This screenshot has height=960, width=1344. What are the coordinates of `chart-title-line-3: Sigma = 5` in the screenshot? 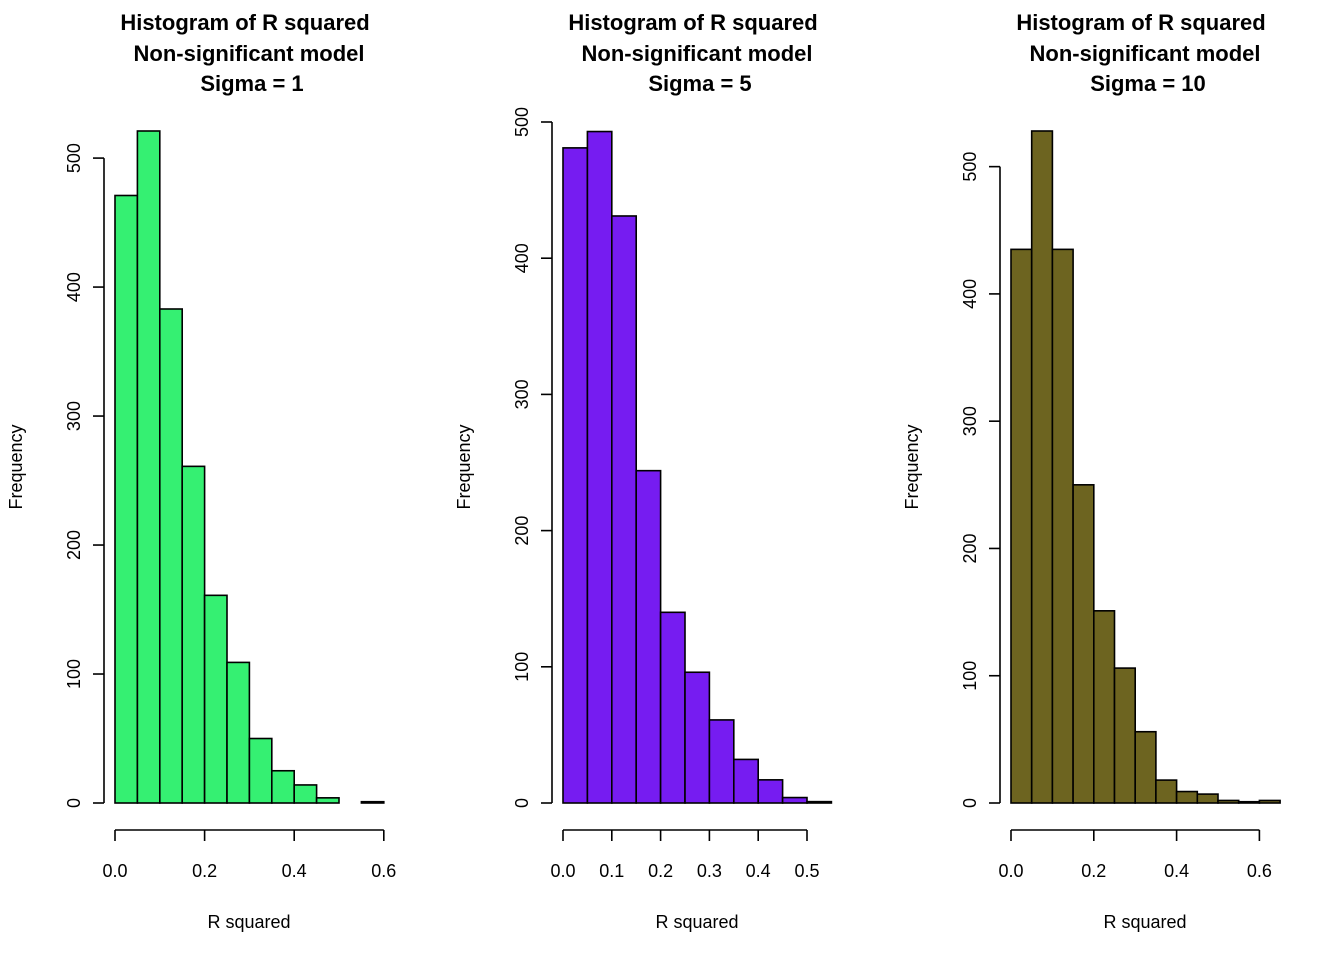 It's located at (699, 83).